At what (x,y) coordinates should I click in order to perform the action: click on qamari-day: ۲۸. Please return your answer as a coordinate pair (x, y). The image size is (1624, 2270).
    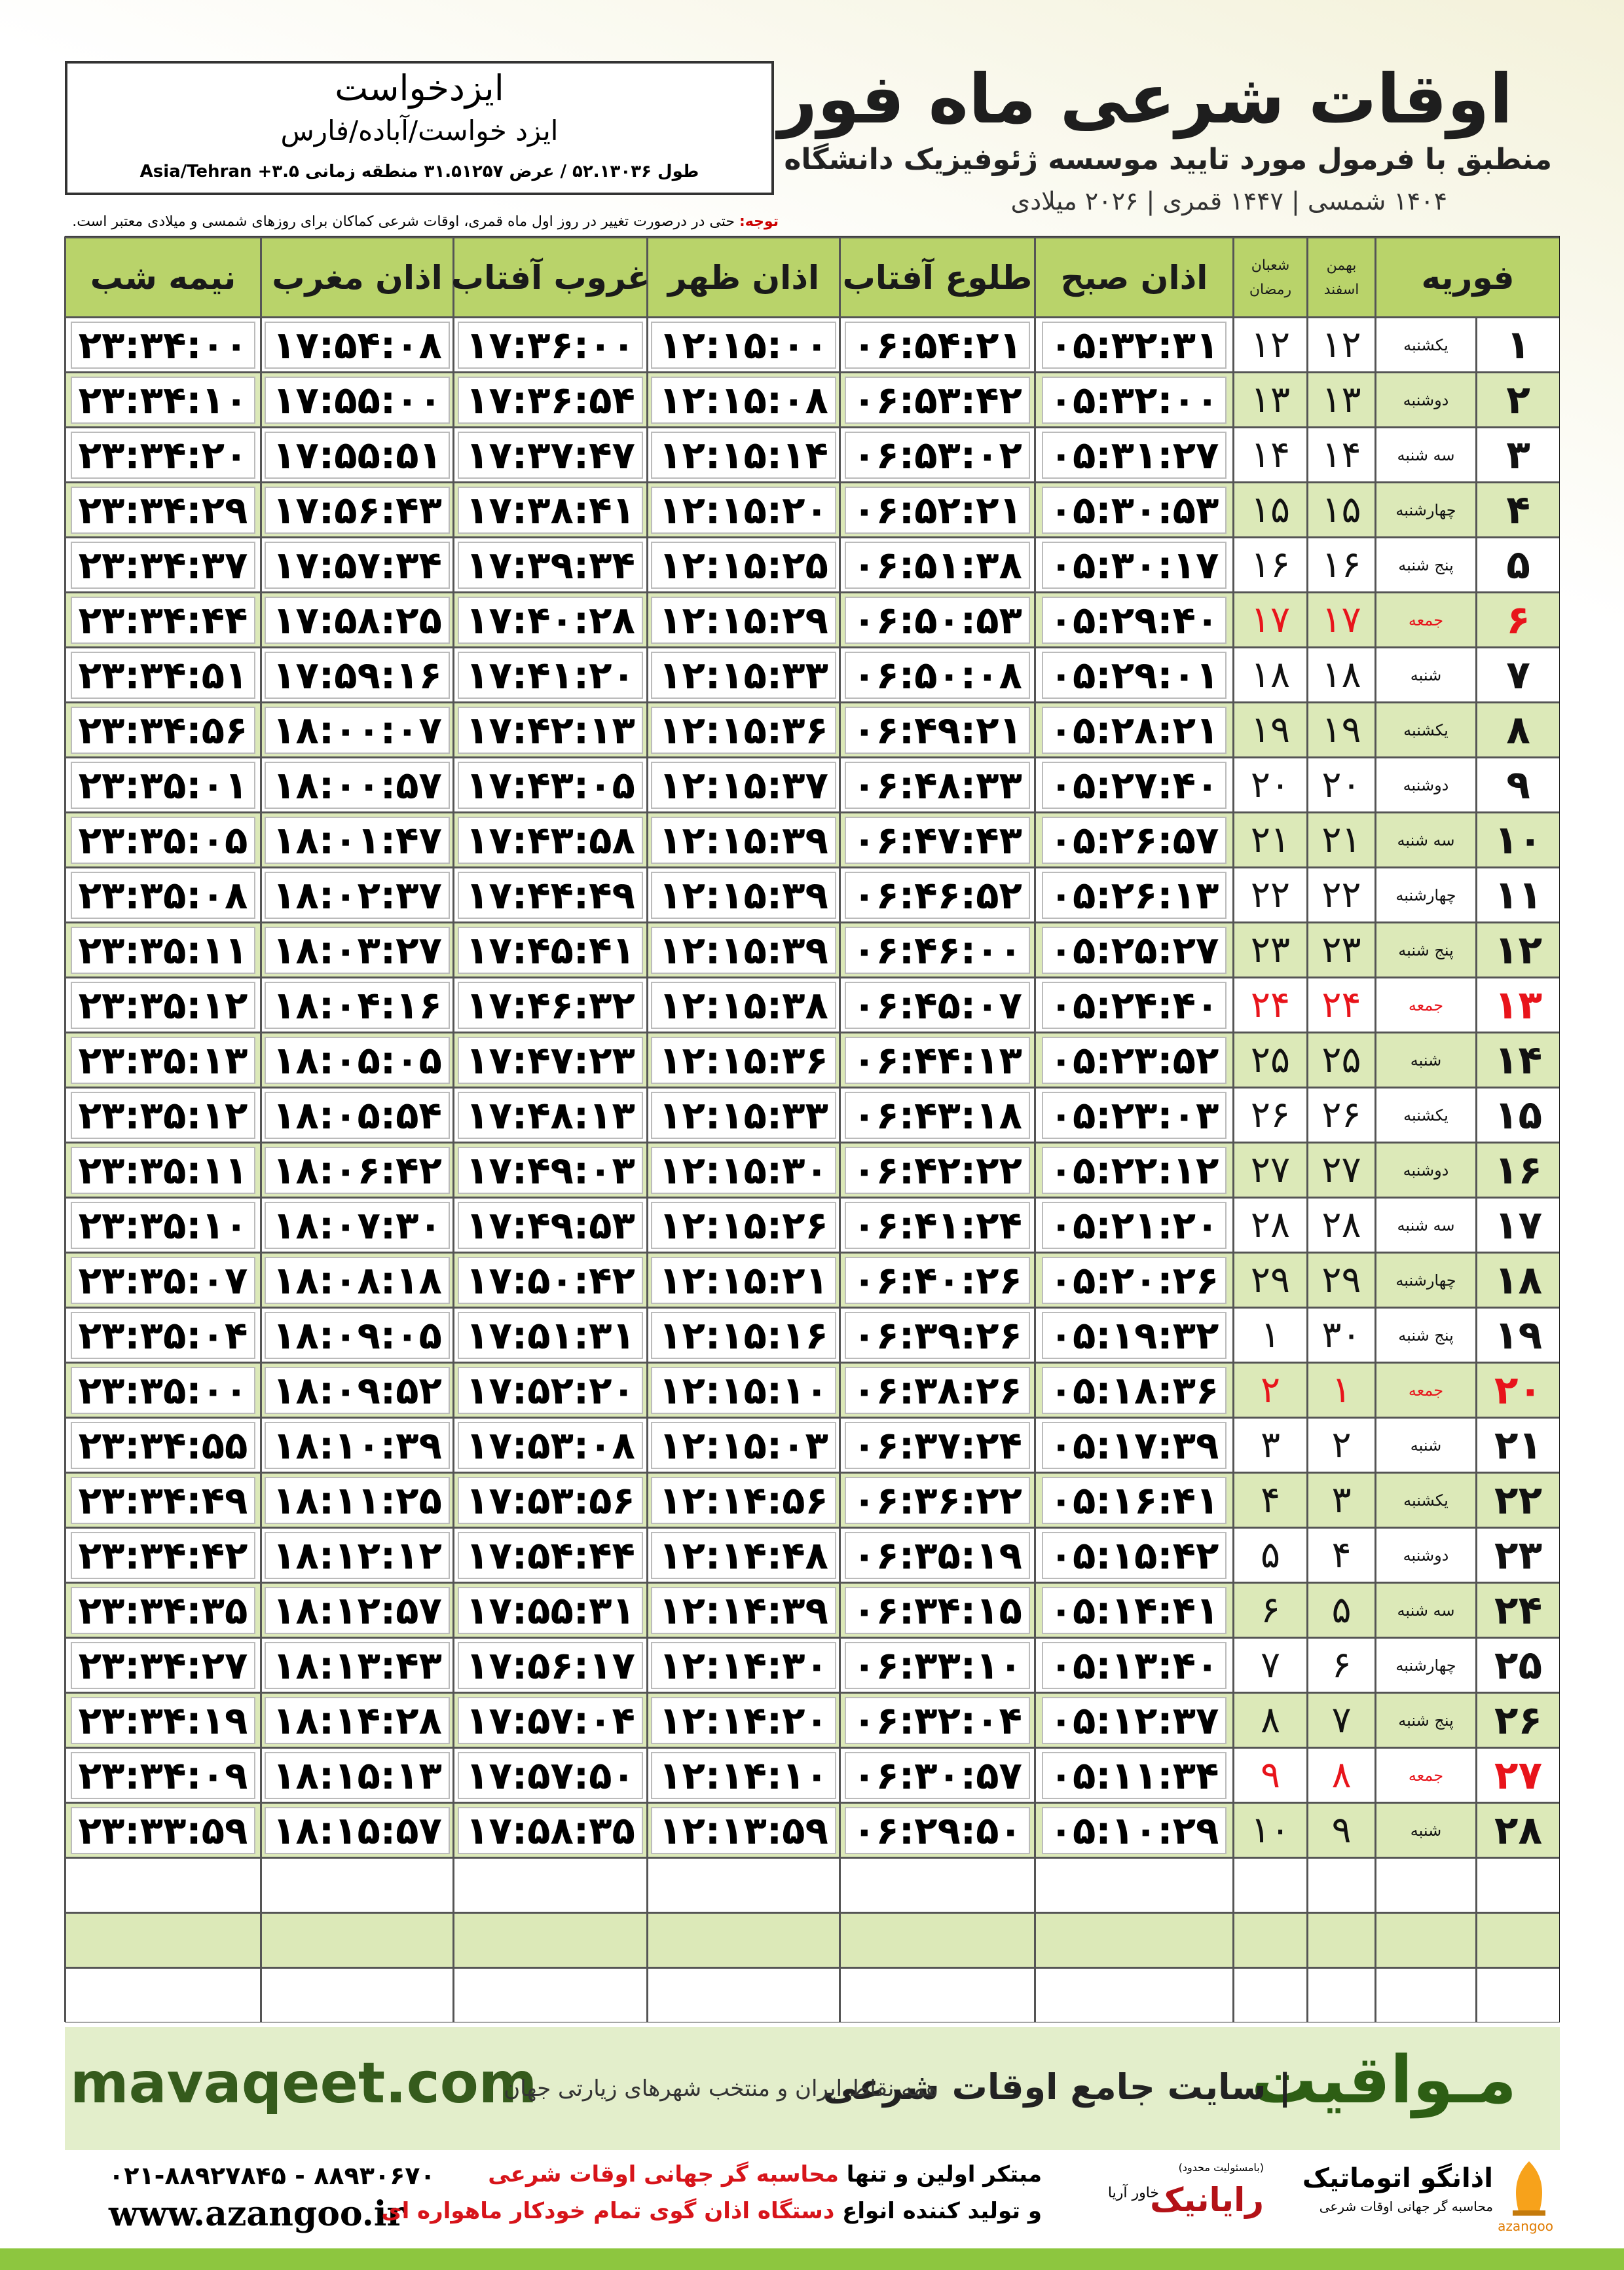
    Looking at the image, I should click on (1269, 1224).